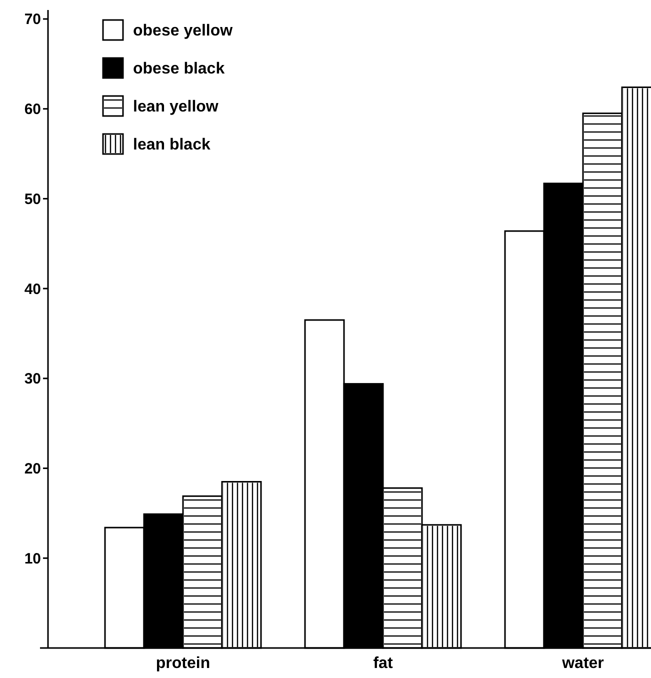 Image resolution: width=651 pixels, height=678 pixels. I want to click on y-tick-label: 40, so click(32, 289).